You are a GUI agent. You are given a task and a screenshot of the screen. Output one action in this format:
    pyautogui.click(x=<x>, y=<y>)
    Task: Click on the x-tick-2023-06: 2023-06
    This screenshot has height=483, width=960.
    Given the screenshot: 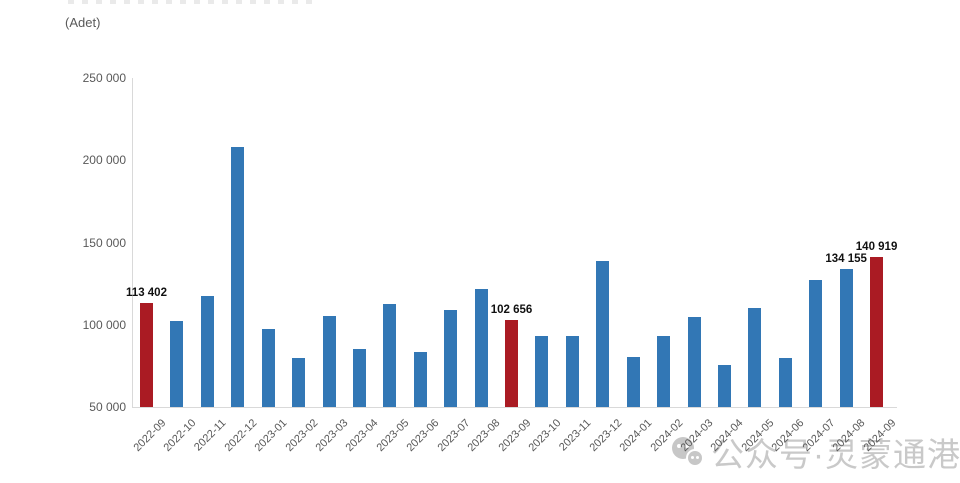 What is the action you would take?
    pyautogui.click(x=423, y=436)
    